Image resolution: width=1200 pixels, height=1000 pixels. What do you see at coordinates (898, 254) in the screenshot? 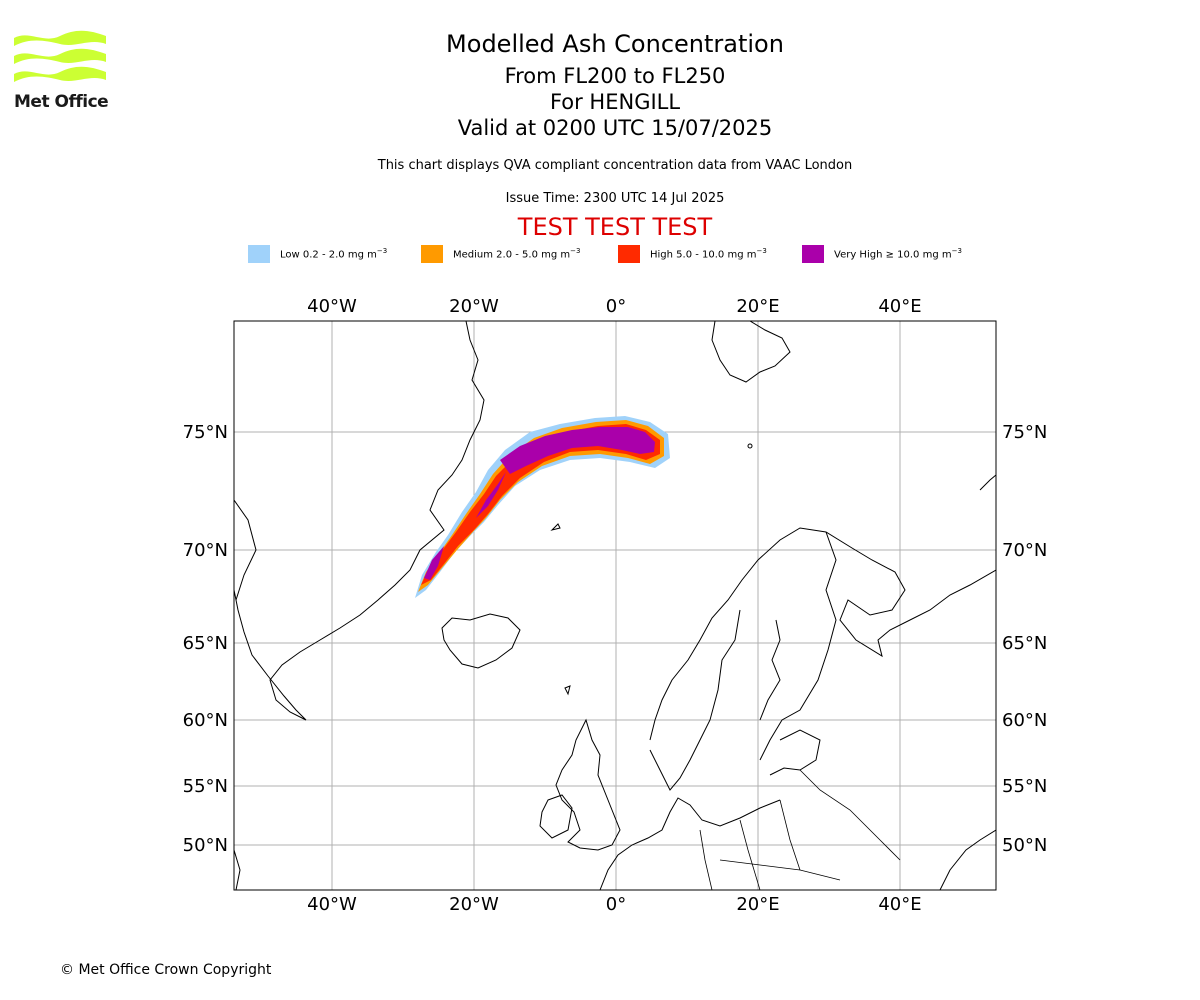
I see `legend-label-very-high: Very High ≥ 10.0 mg m−3` at bounding box center [898, 254].